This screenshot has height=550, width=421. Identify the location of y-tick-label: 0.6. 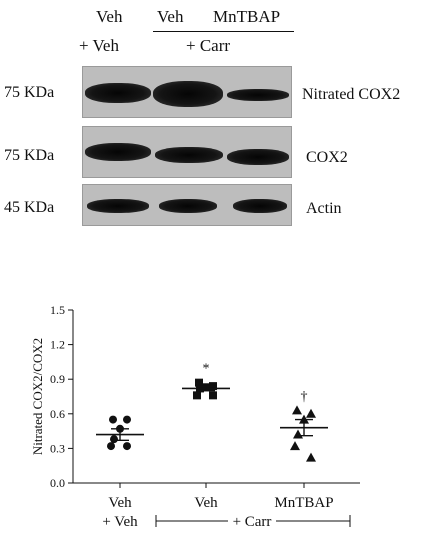
(57, 414).